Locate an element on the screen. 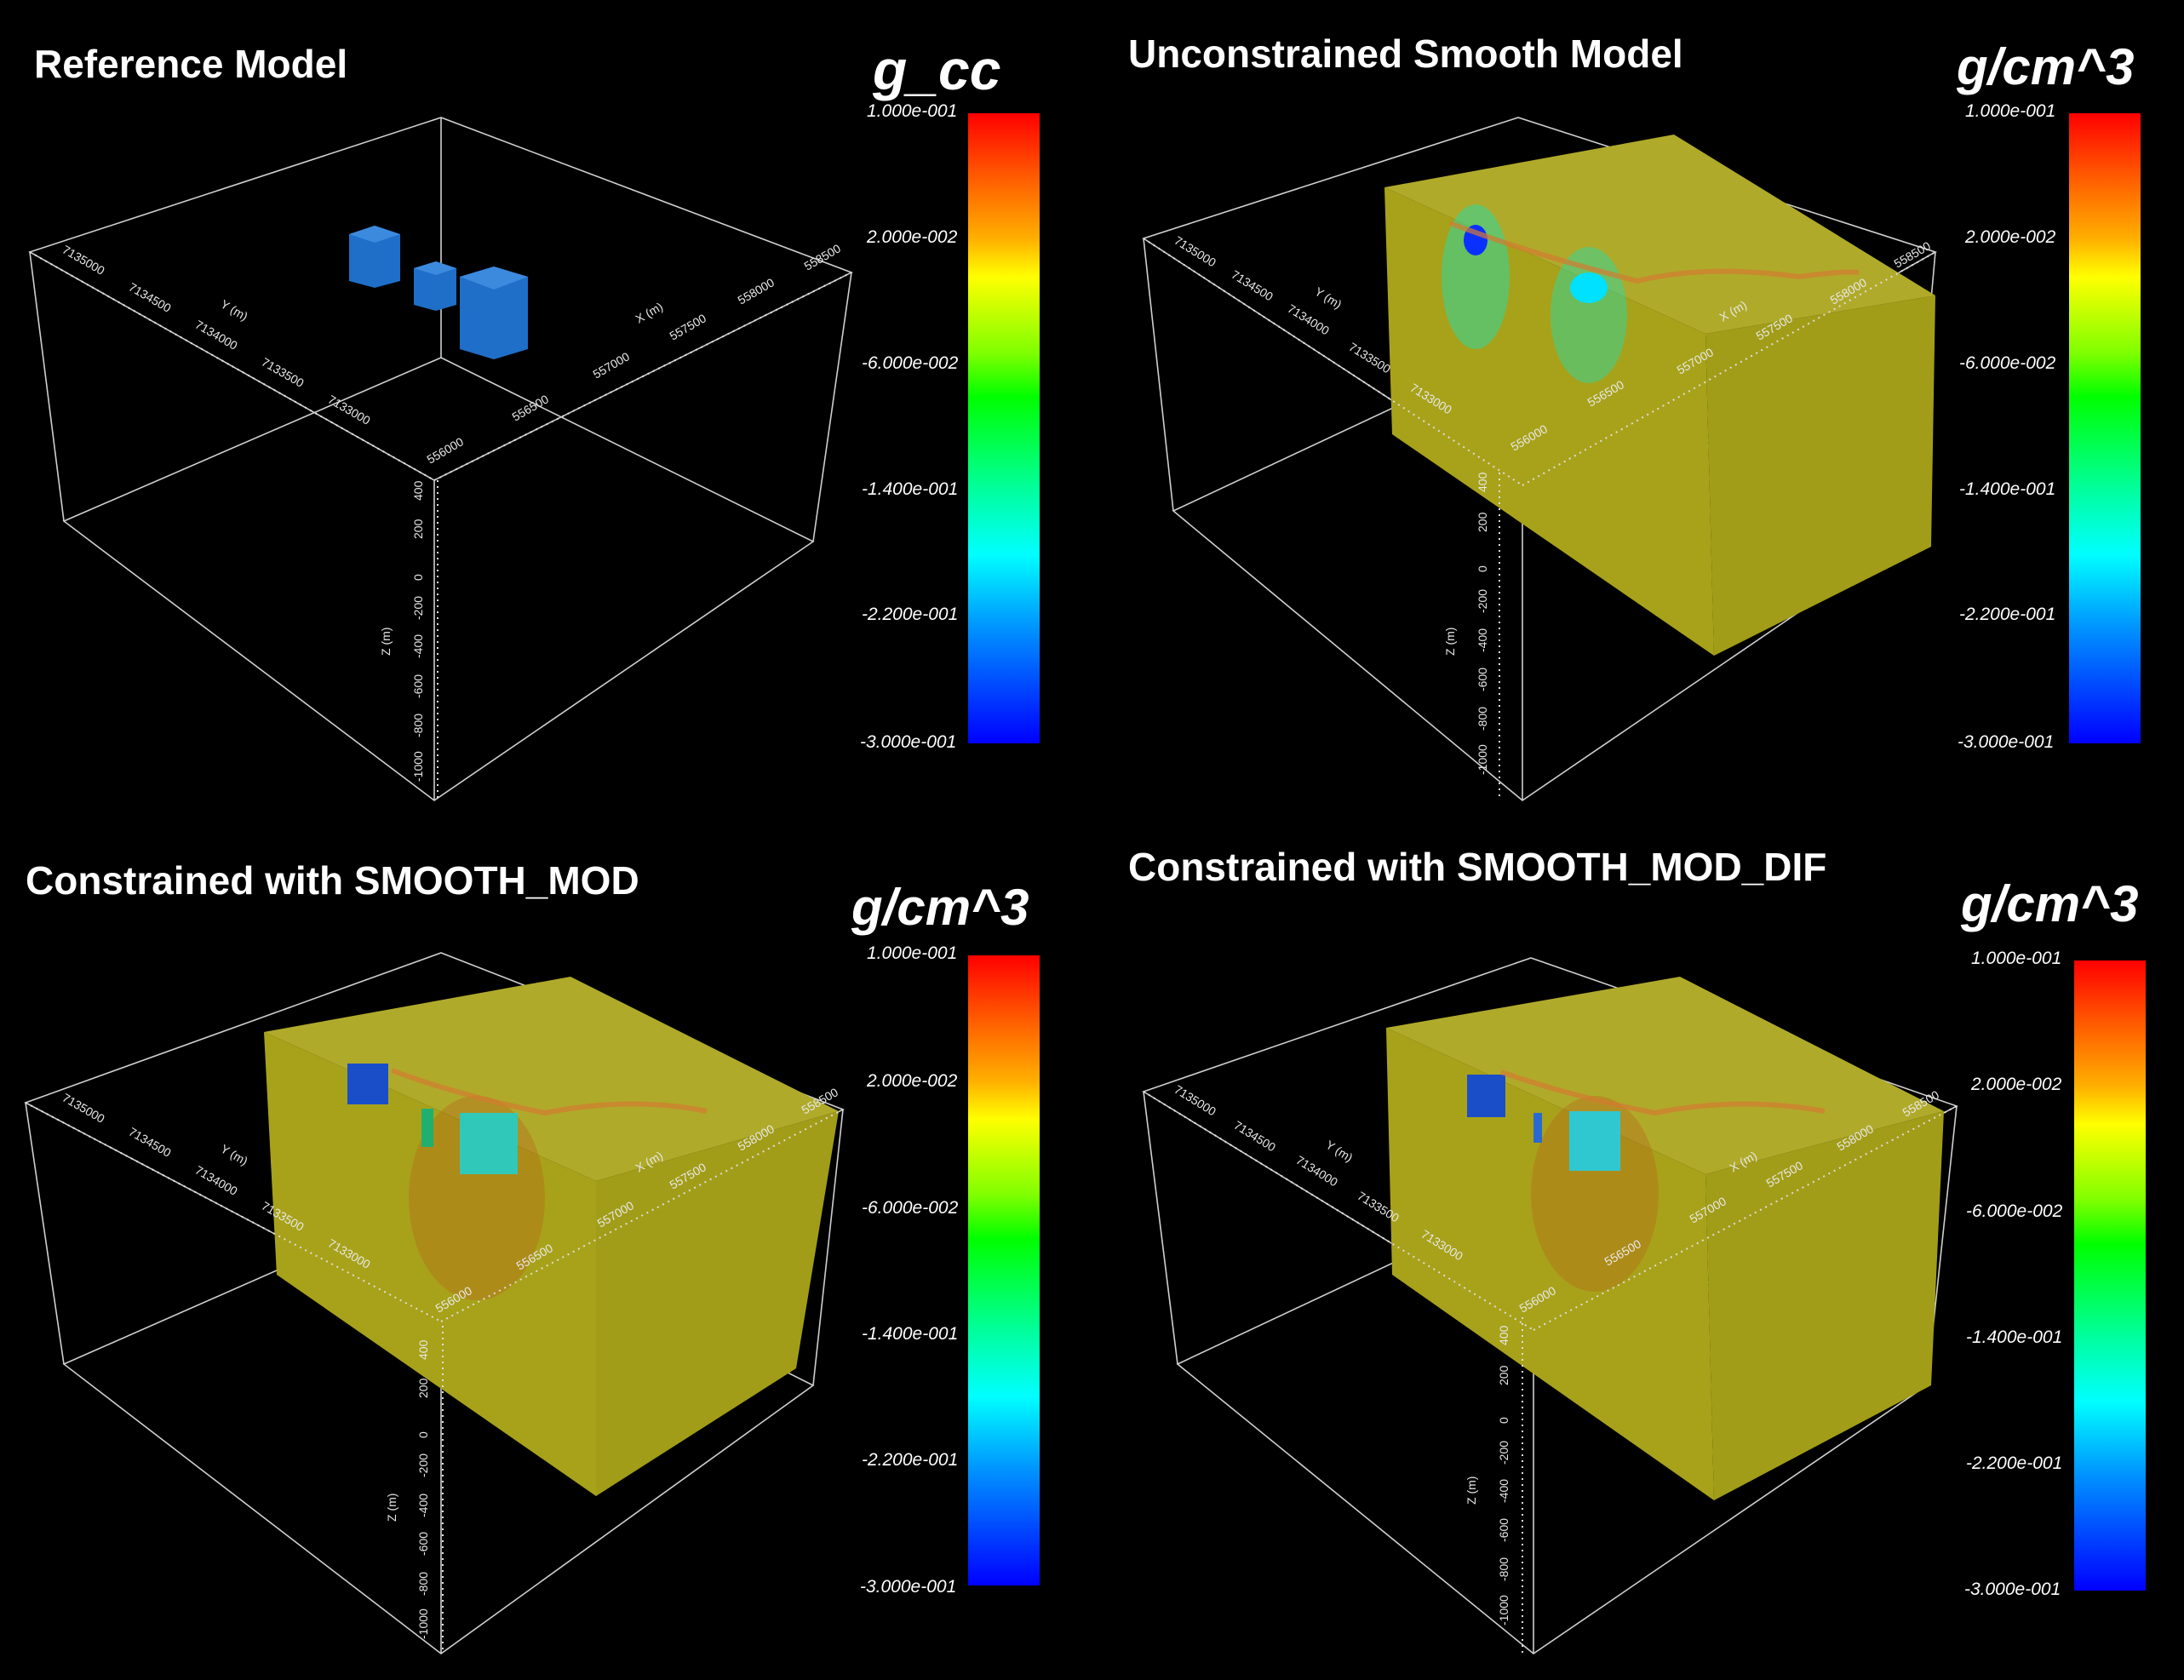 The image size is (2184, 1680). x-tick-label: 558000 is located at coordinates (757, 291).